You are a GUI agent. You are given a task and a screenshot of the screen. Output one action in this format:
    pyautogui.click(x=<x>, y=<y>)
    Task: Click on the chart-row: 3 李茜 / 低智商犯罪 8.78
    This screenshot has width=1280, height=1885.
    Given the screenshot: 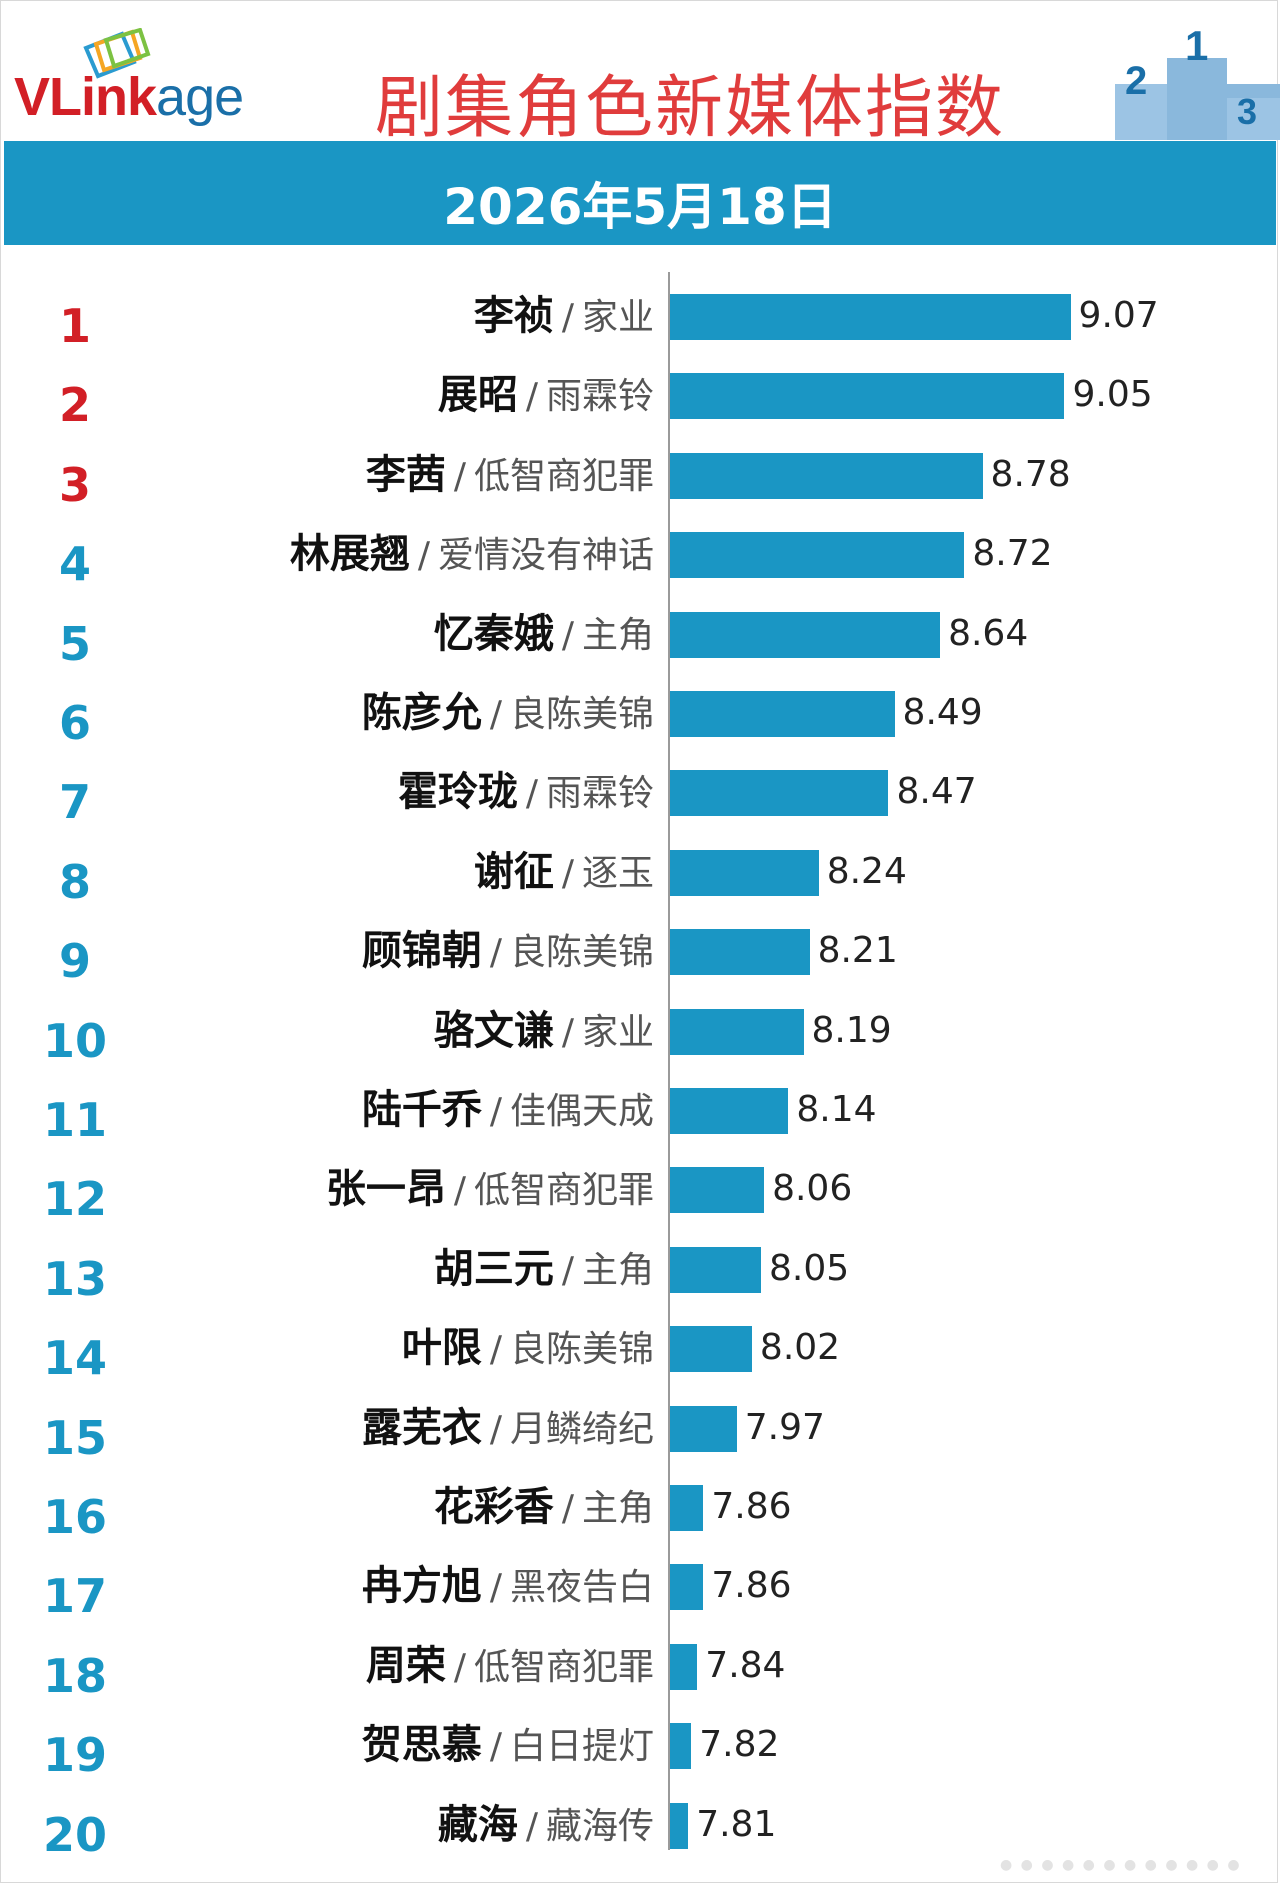 What is the action you would take?
    pyautogui.click(x=640, y=478)
    